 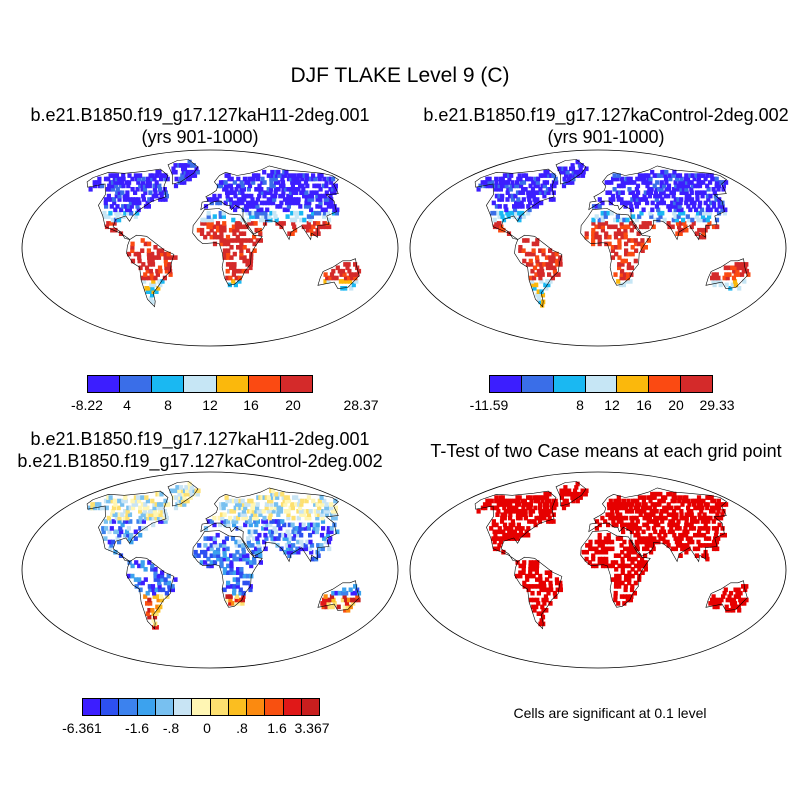 I want to click on colorbar-label: 4, so click(x=127, y=405).